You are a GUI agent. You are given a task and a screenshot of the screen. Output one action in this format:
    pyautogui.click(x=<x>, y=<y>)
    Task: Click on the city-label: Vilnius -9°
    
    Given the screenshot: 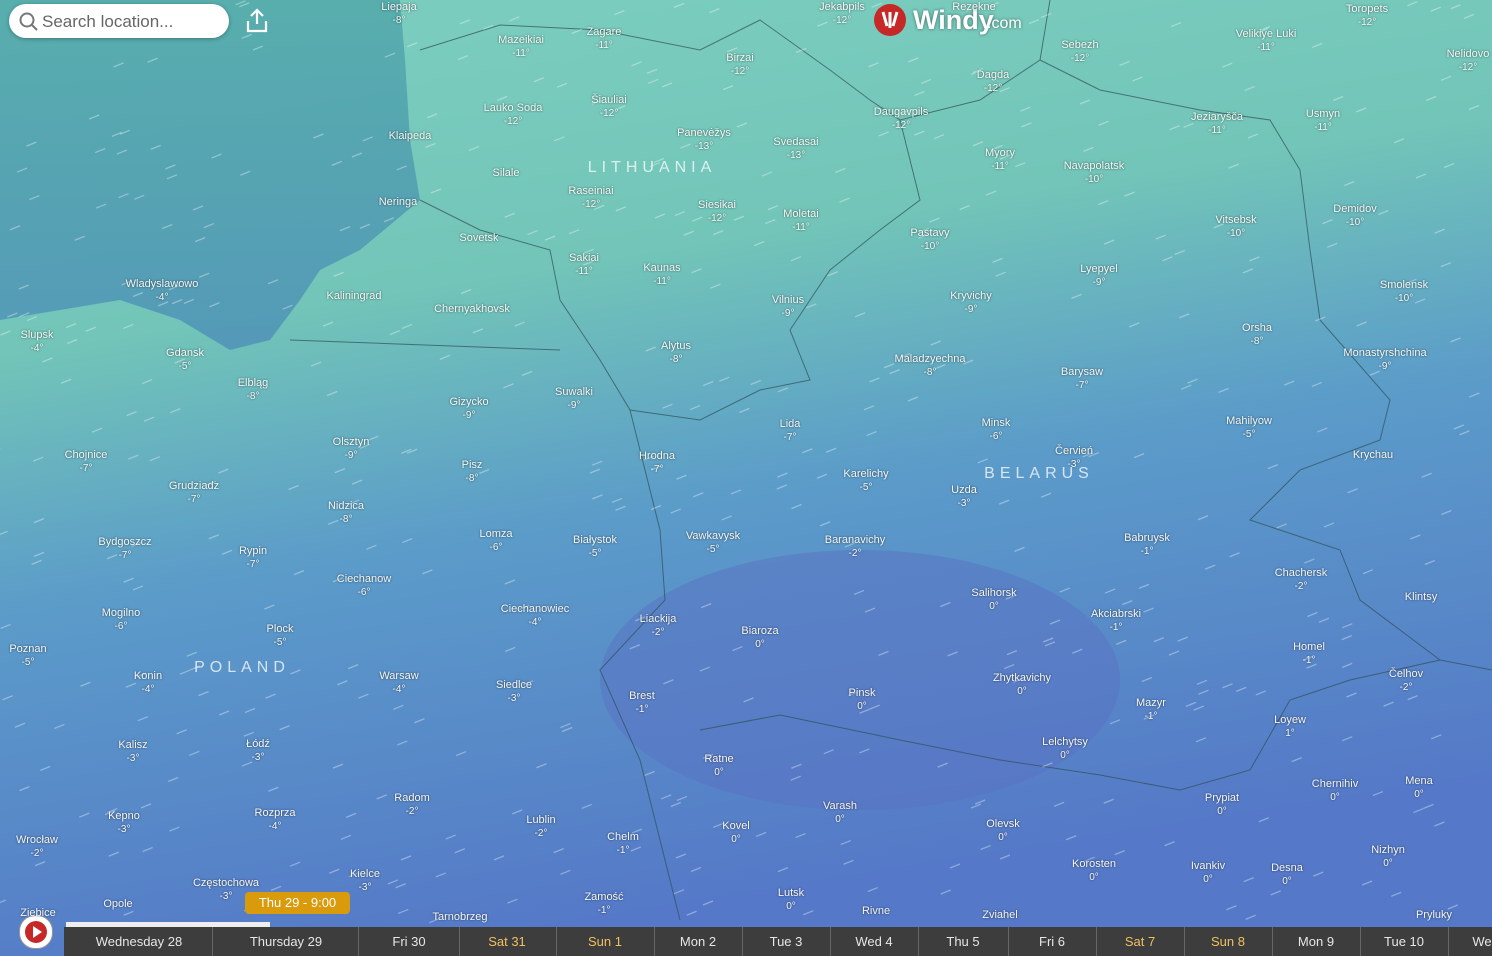 What is the action you would take?
    pyautogui.click(x=788, y=307)
    